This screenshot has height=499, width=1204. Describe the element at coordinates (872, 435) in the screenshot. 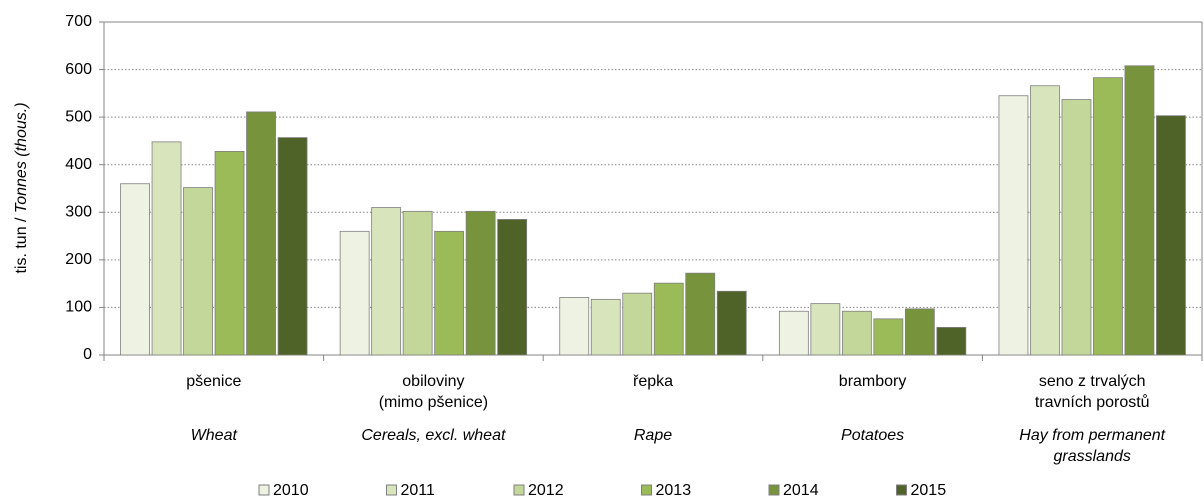

I see `x-tick-label-en: Potatoes` at that location.